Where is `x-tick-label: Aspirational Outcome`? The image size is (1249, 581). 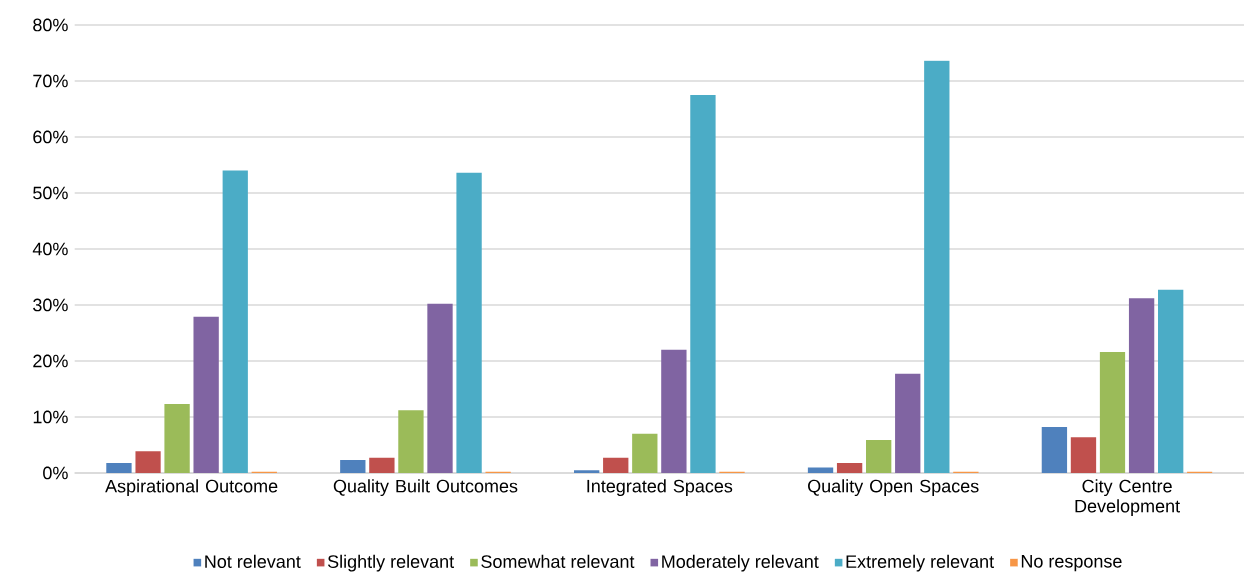
x-tick-label: Aspirational Outcome is located at coordinates (191, 488).